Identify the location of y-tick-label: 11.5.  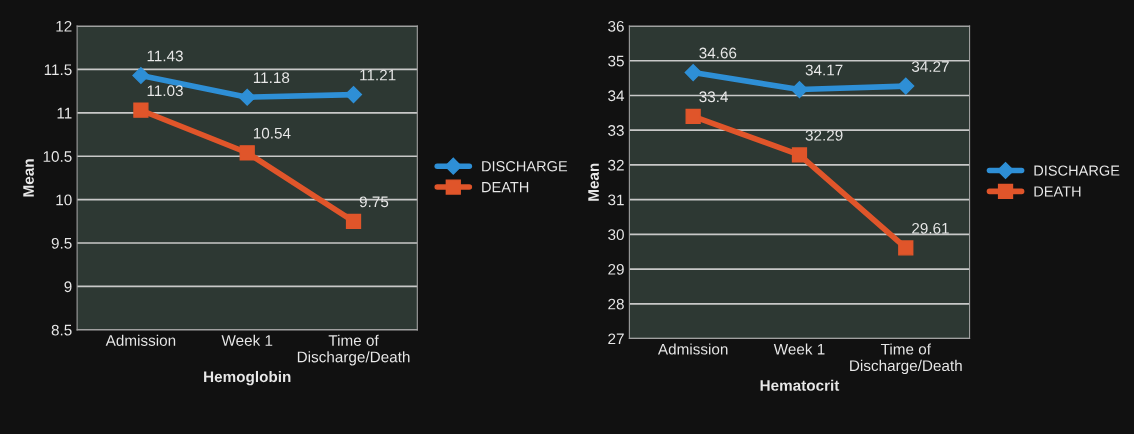
(58, 70).